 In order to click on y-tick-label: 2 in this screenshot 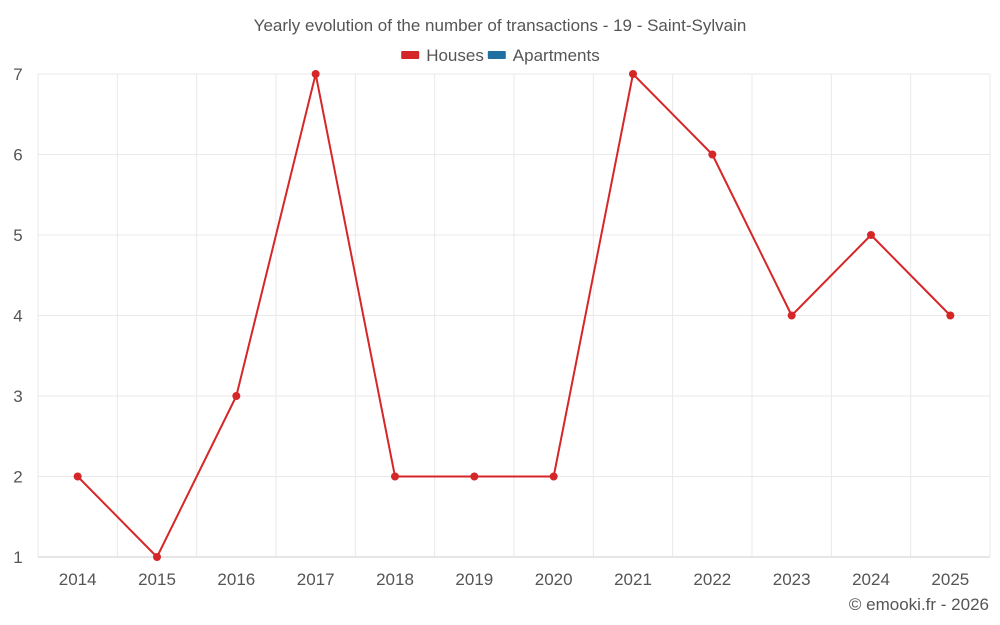, I will do `click(17, 477)`.